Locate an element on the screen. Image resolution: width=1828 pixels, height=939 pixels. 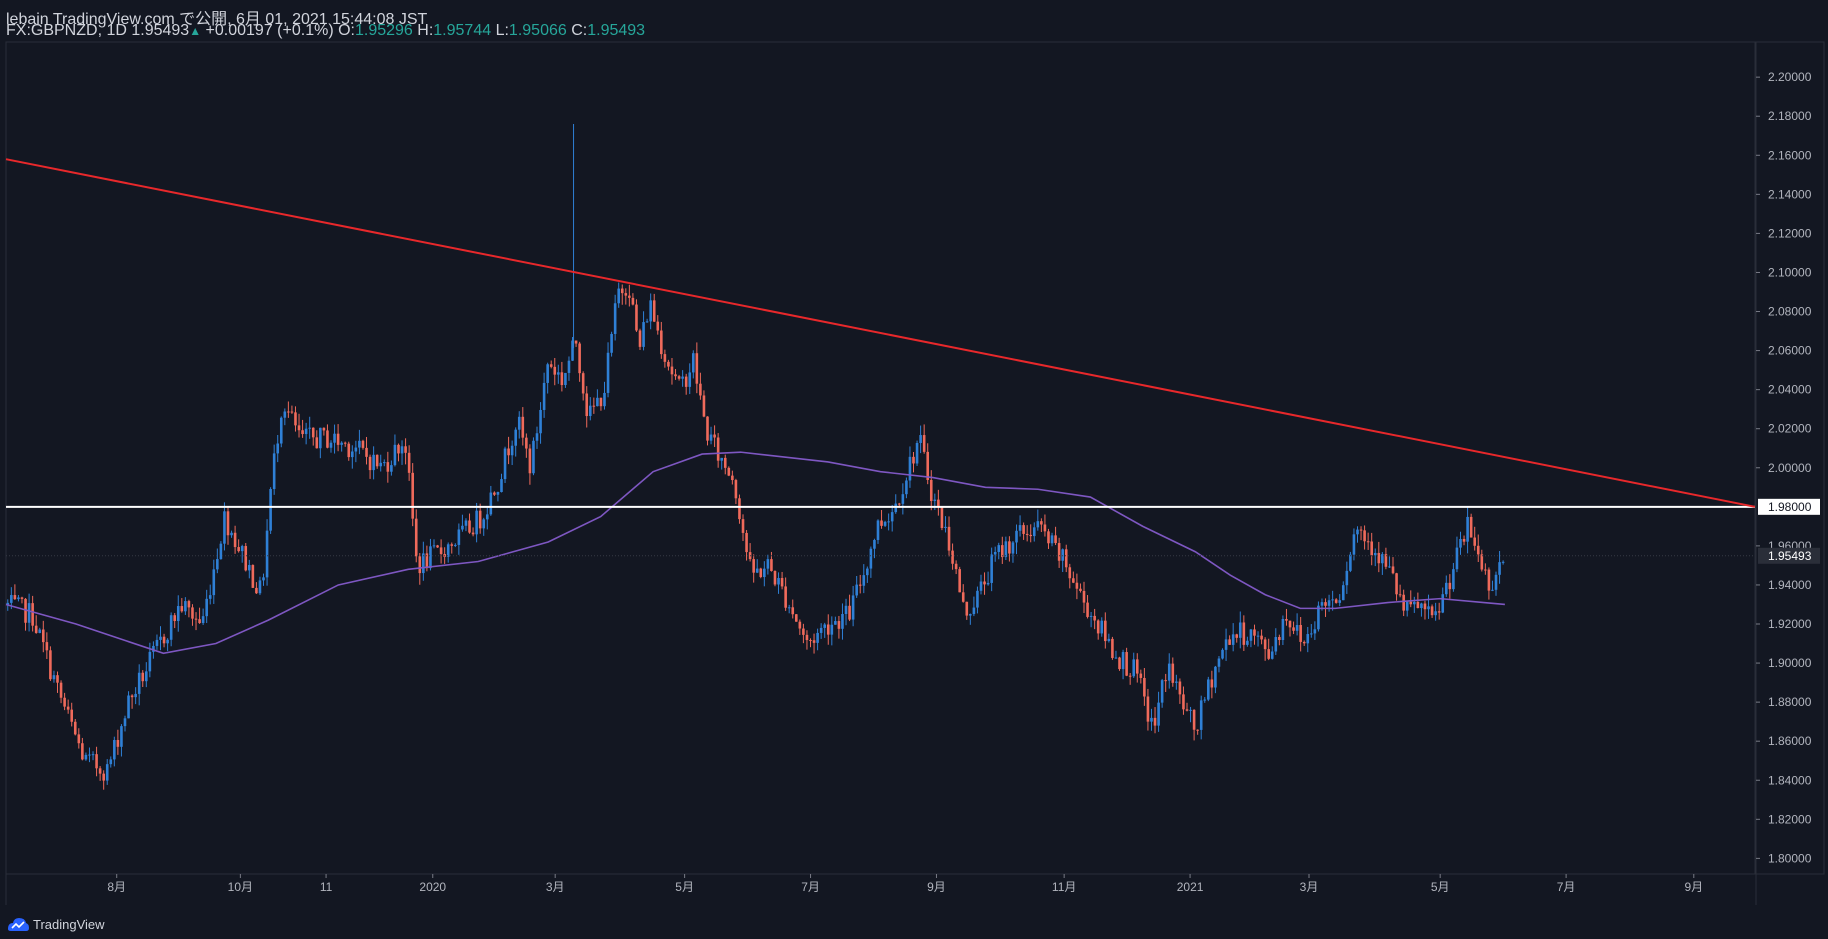
time-axis: 8月 10月 11 2020 3月 5月 7月 9月 11月 2021 3月 5月 7月 9月 is located at coordinates (881, 889).